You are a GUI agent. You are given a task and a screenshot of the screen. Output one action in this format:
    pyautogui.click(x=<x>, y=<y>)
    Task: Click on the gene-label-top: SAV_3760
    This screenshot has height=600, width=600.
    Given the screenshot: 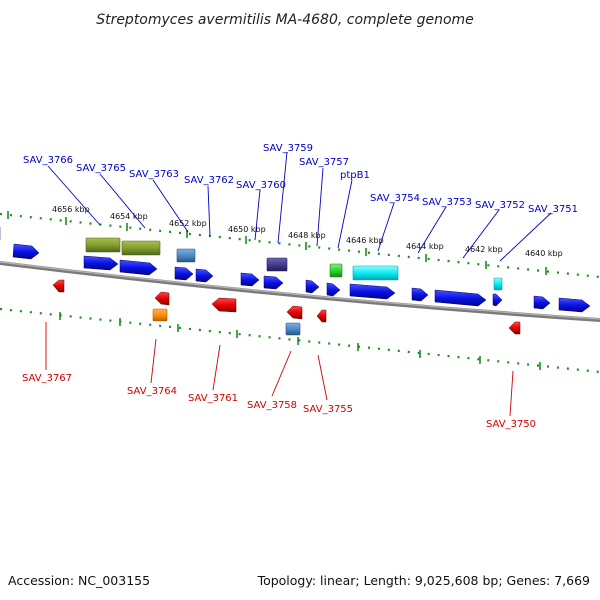 What is the action you would take?
    pyautogui.click(x=261, y=185)
    